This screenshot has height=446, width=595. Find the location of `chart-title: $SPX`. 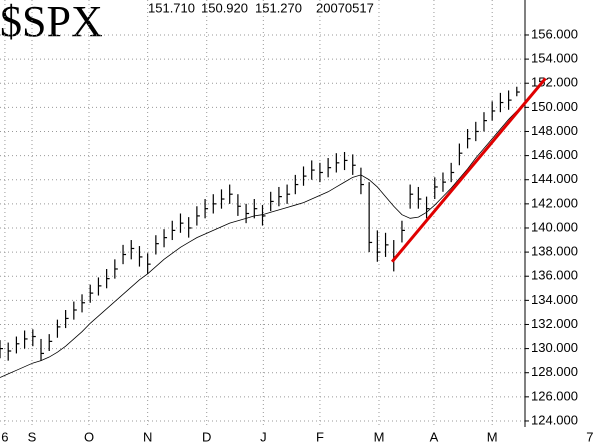

chart-title: $SPX is located at coordinates (51, 23).